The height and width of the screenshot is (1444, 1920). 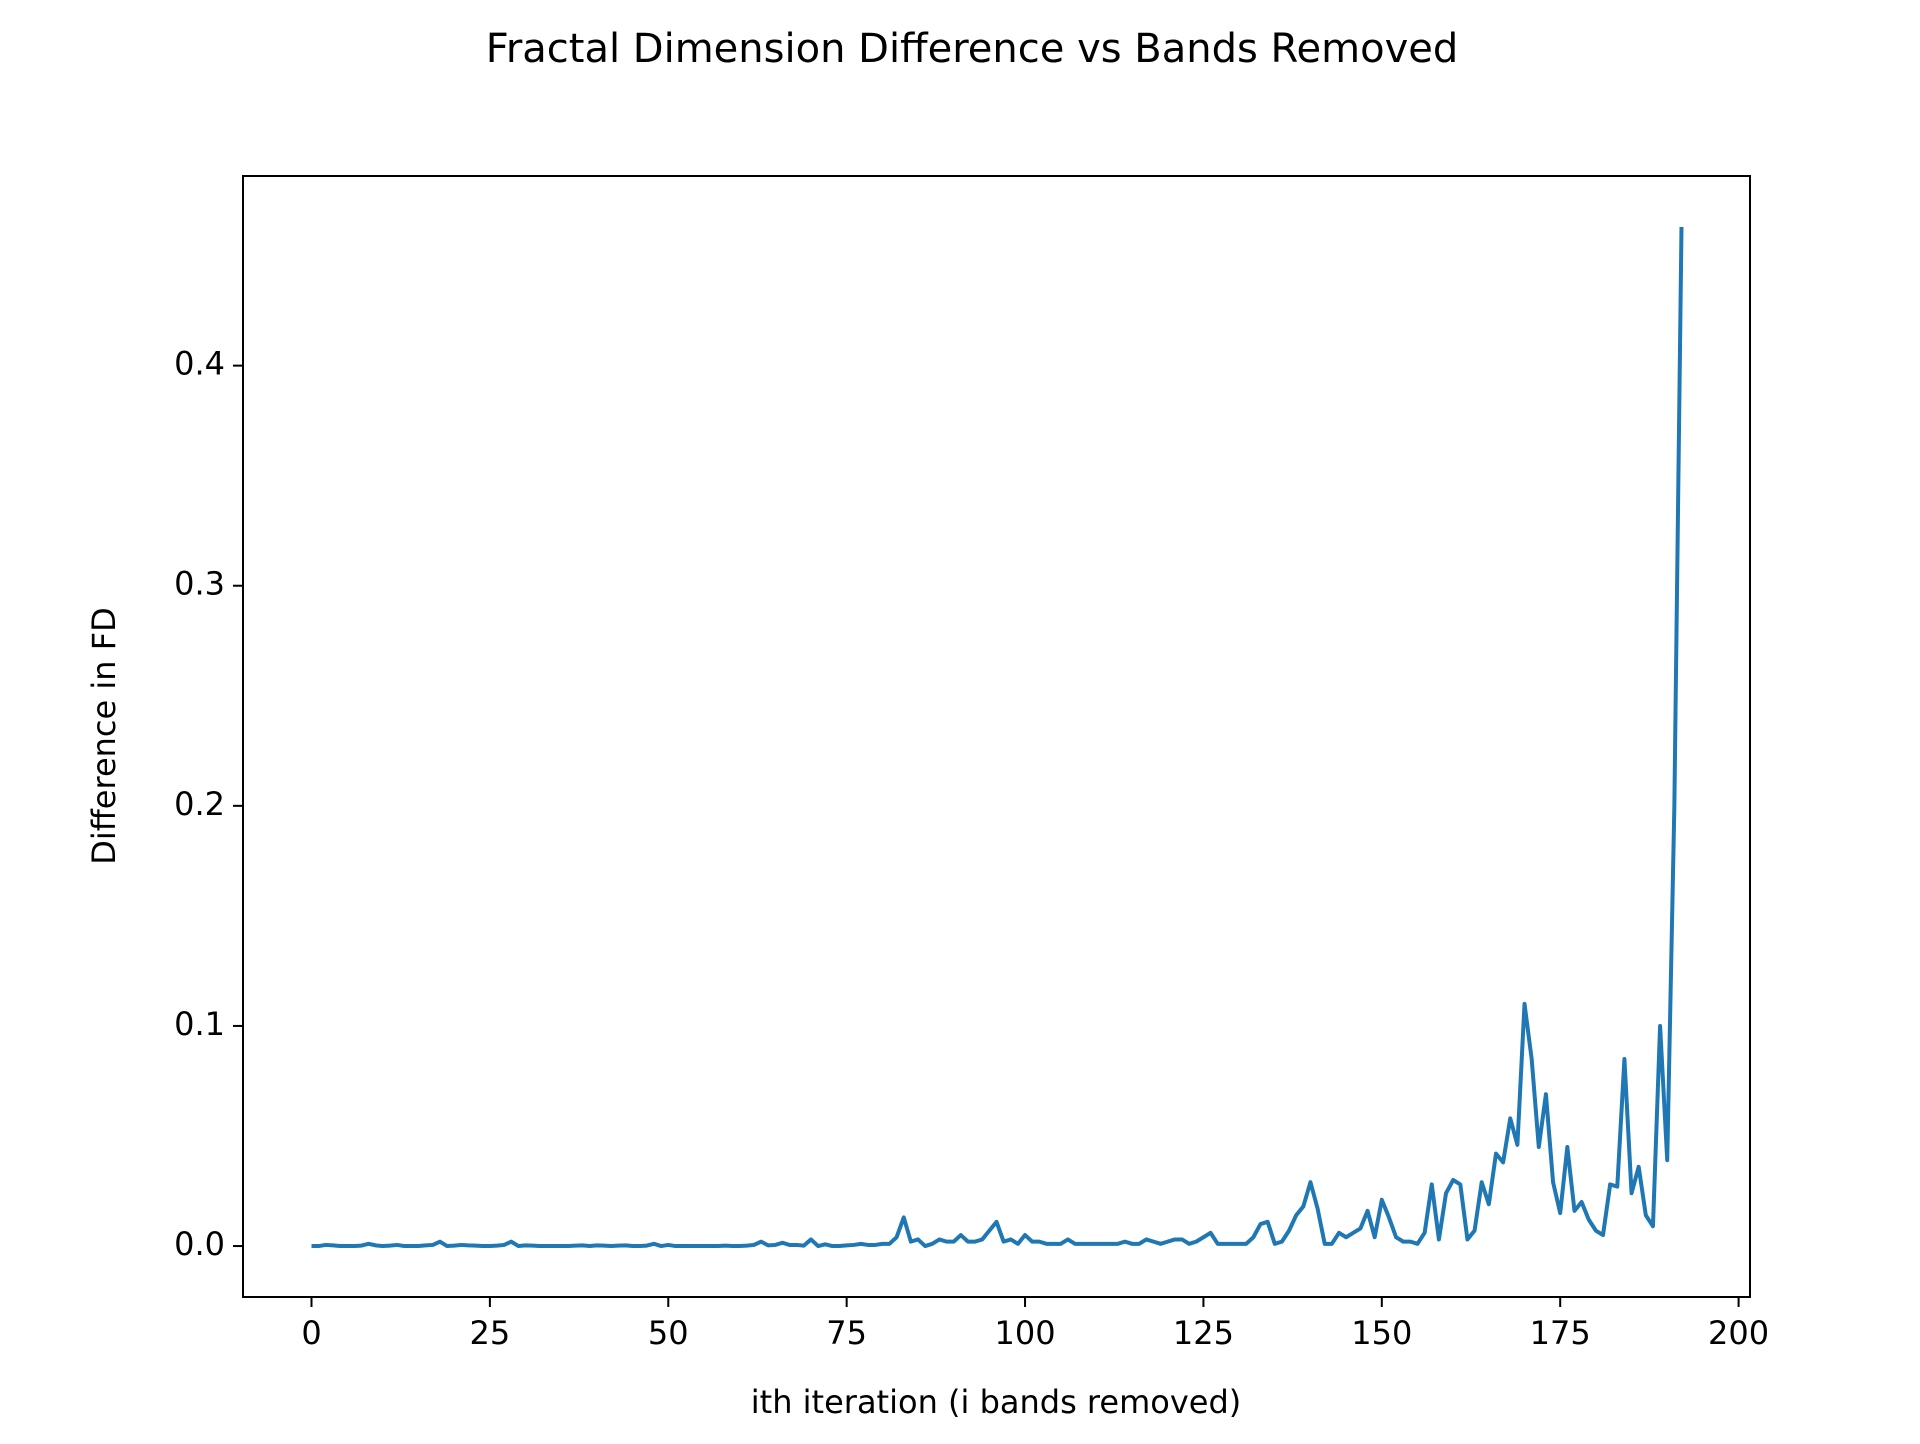 What do you see at coordinates (199, 364) in the screenshot?
I see `y-tick-label: 0.4` at bounding box center [199, 364].